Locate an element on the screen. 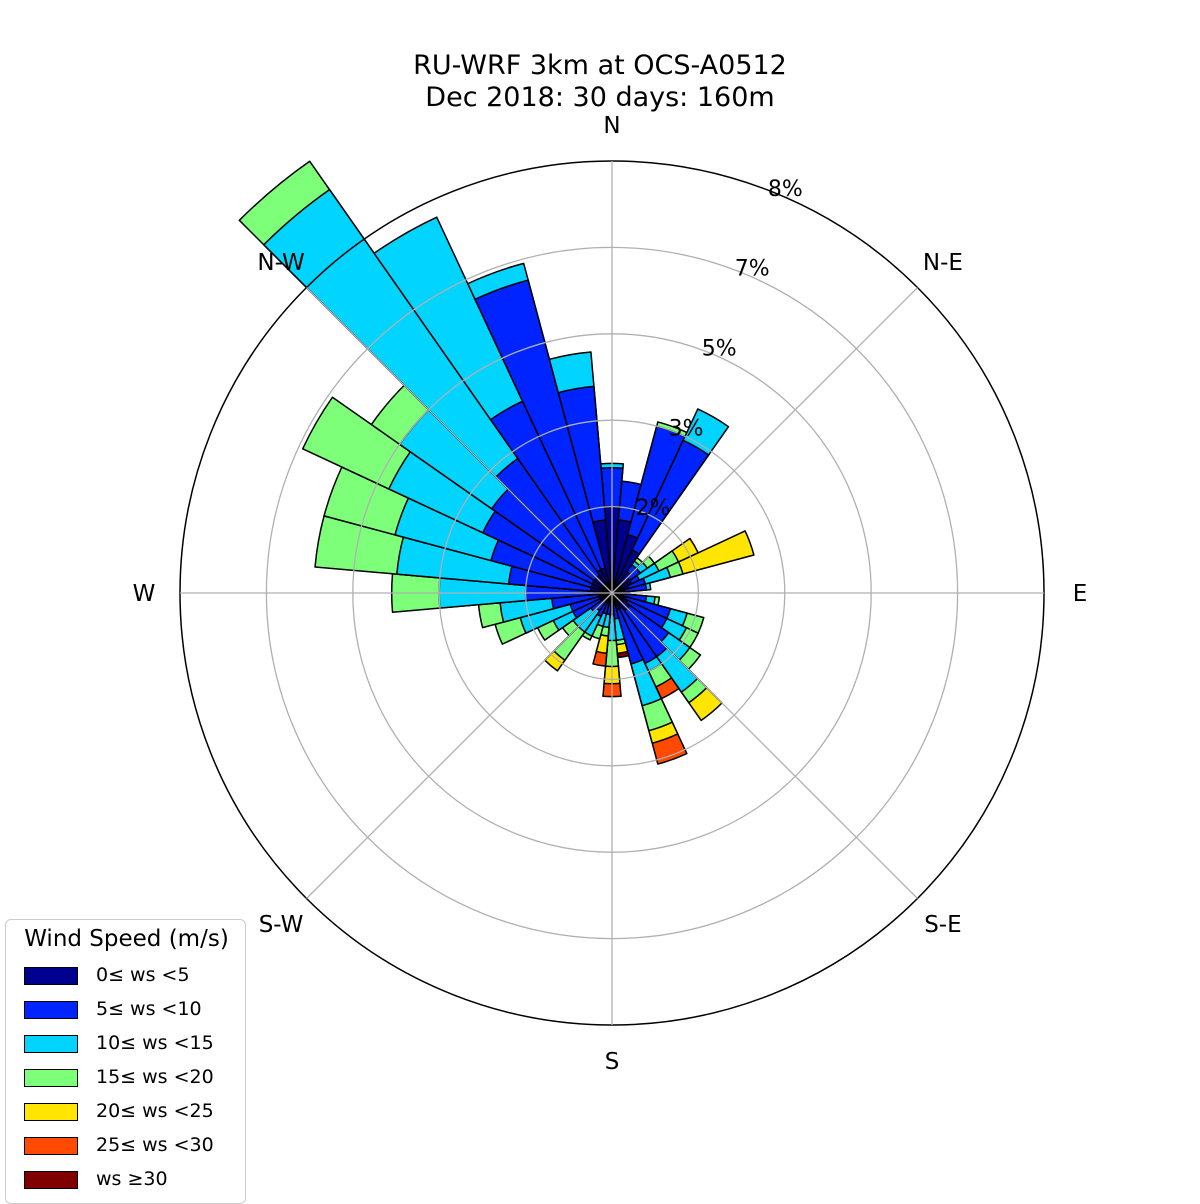 Image resolution: width=1200 pixels, height=1204 pixels. chart-title-line-2: Dec 2018: 30 days: 160m is located at coordinates (600, 97).